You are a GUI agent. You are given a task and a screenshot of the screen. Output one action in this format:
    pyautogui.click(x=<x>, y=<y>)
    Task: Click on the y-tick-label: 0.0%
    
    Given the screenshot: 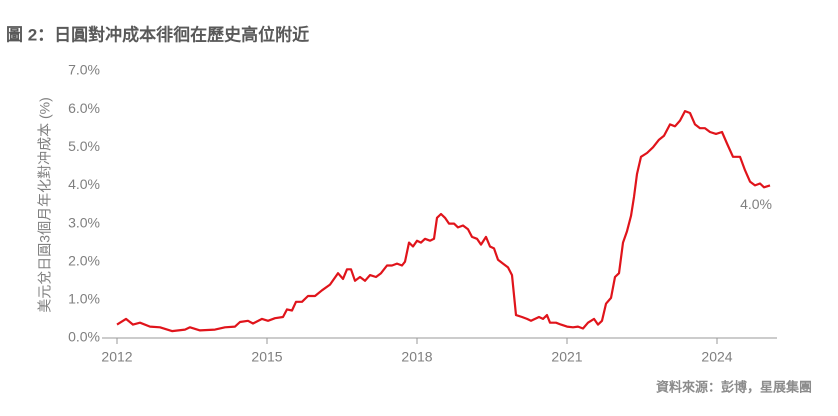 What is the action you would take?
    pyautogui.click(x=84, y=337)
    